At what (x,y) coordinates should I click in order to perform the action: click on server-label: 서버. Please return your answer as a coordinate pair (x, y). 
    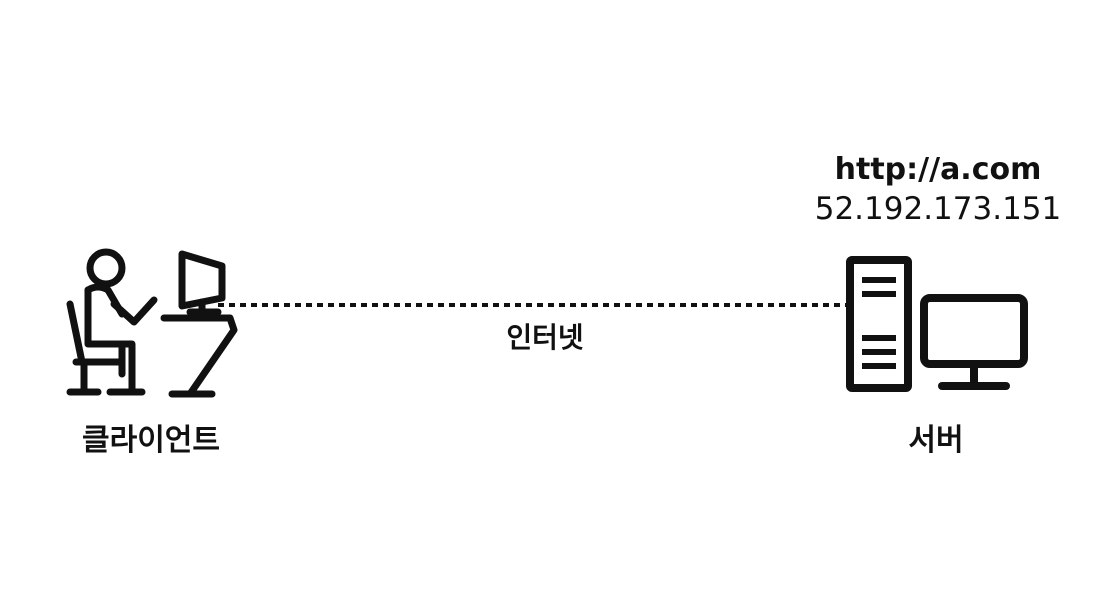
    Looking at the image, I should click on (936, 440).